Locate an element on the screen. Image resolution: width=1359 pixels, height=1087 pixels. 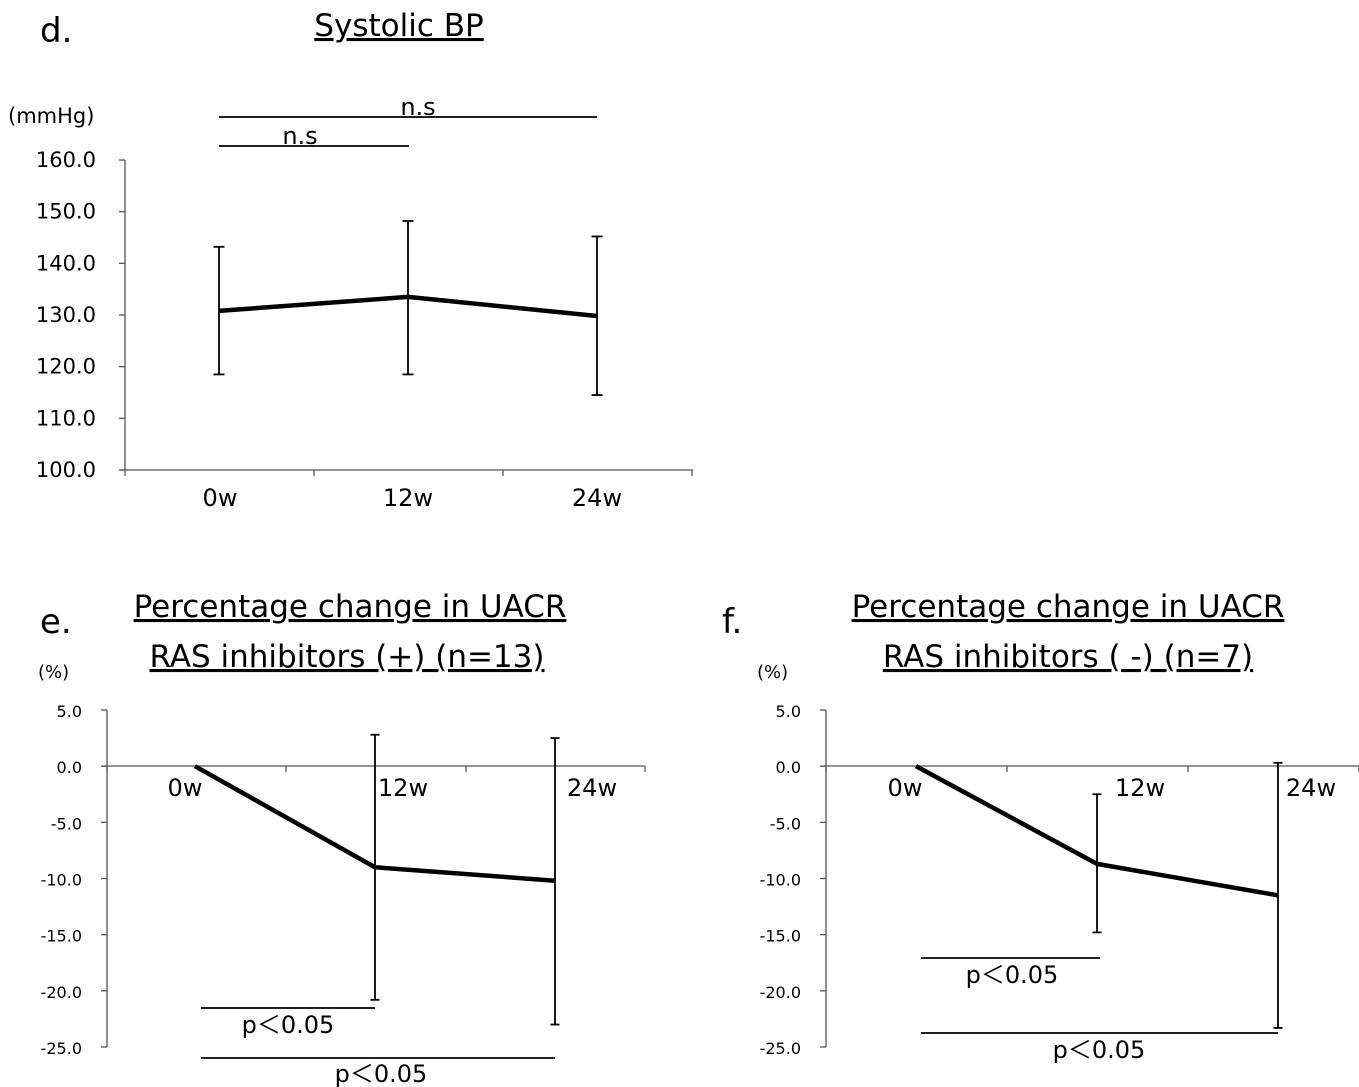
panel-f-y-tick-label: 0.0 is located at coordinates (788, 767).